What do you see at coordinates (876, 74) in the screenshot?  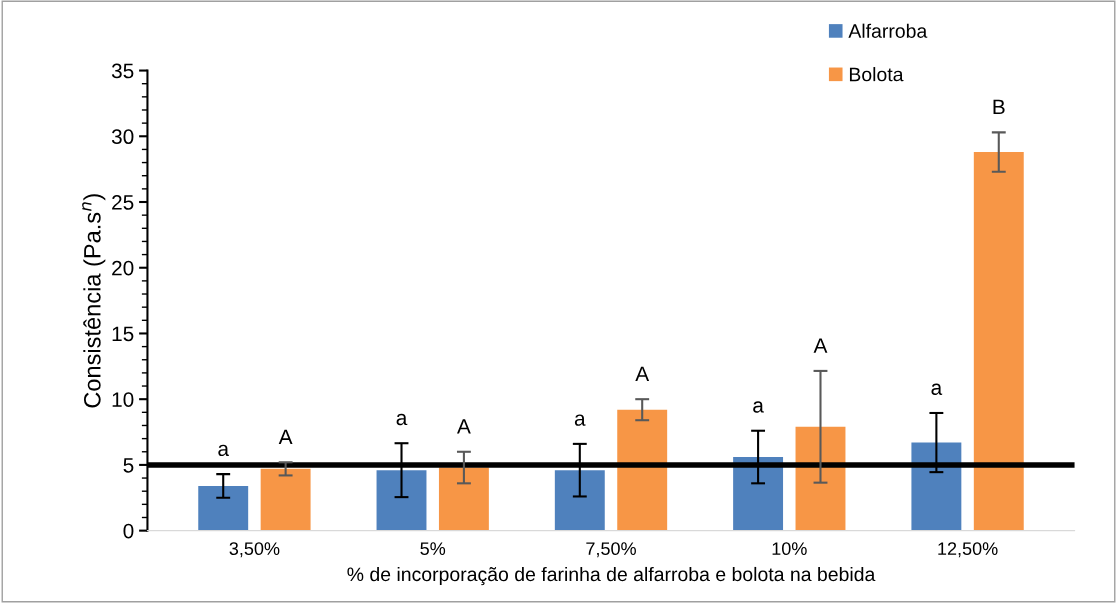 I see `legend-label: Bolota` at bounding box center [876, 74].